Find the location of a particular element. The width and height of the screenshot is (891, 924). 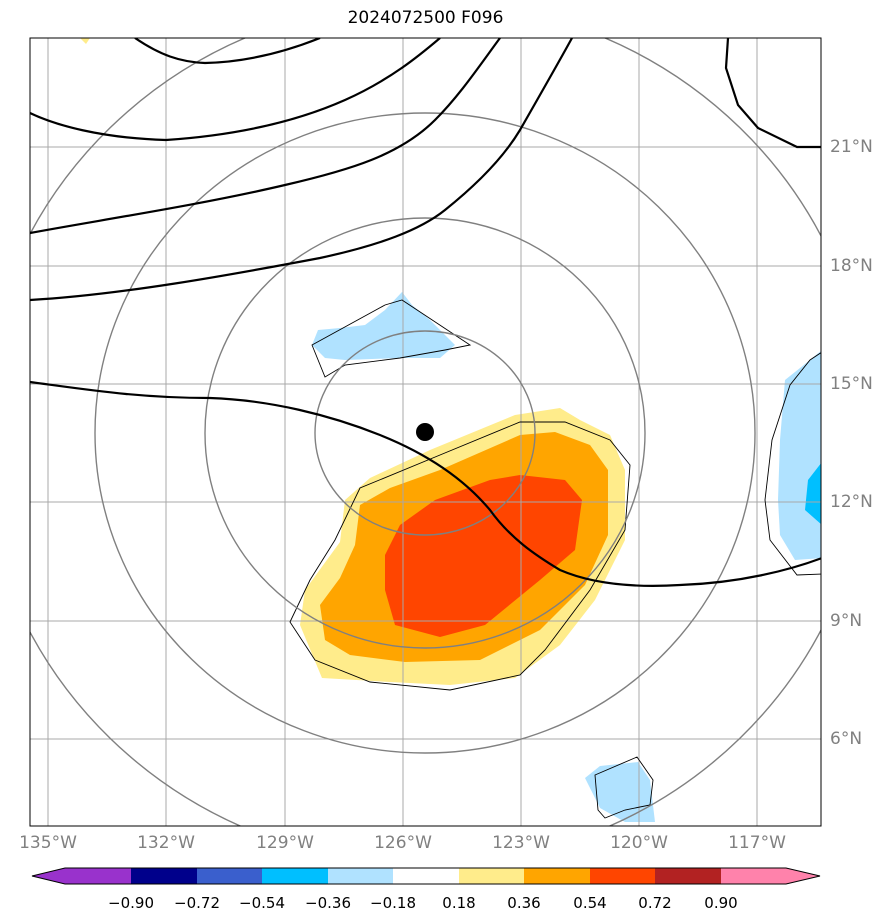

lat-label: 9°N is located at coordinates (846, 621).